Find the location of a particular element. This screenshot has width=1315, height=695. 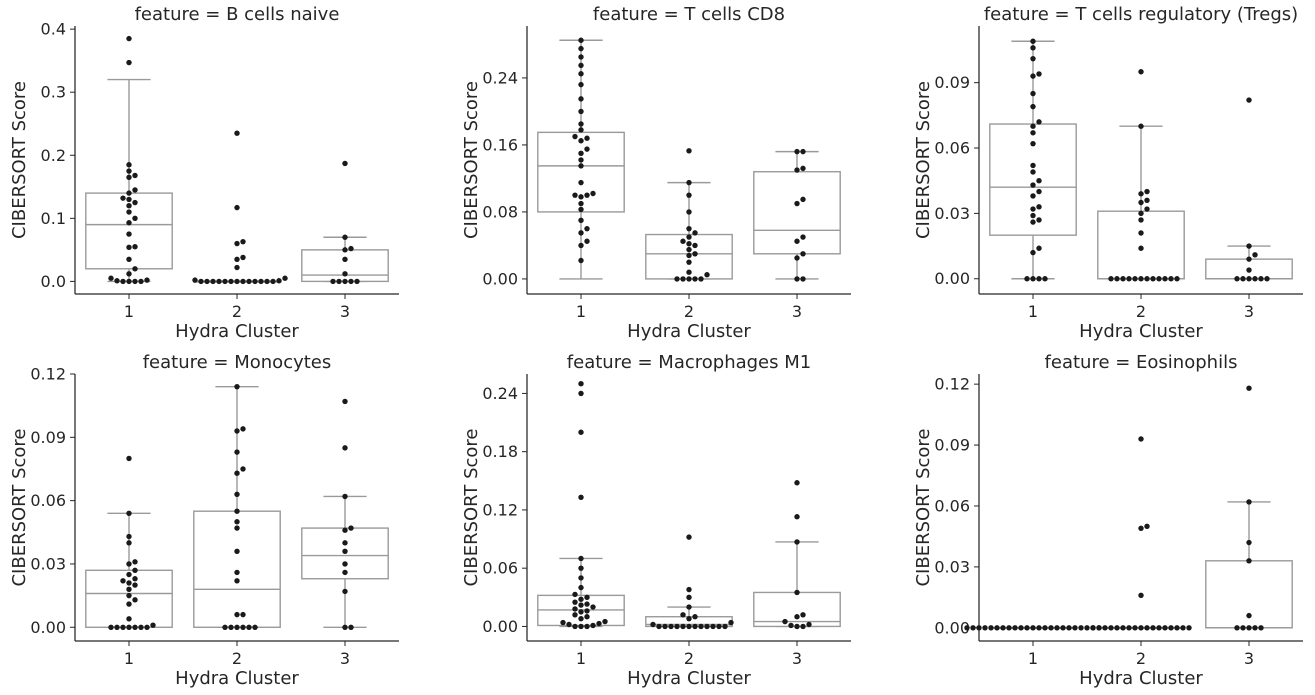

y-tick-label: 0.03 is located at coordinates (952, 213).